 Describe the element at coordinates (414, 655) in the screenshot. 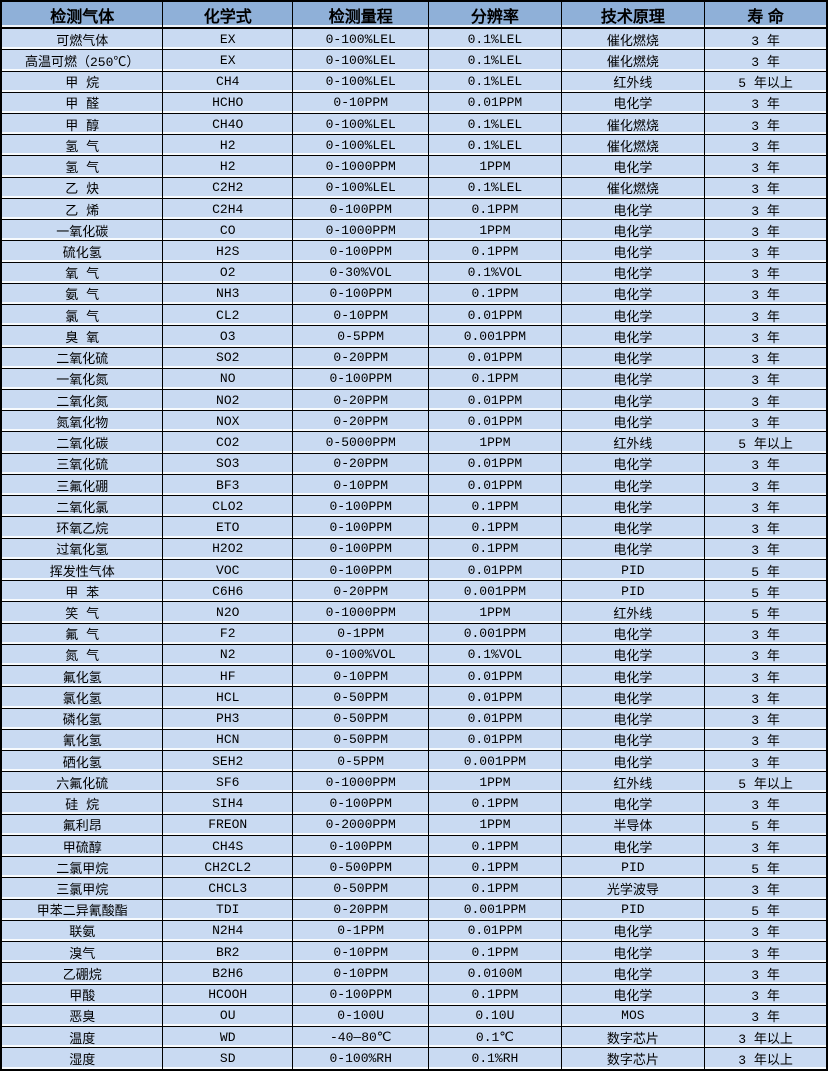

I see `table-row: 氮 气 N2 0-100%VOL 0.1%VOL 电化学 3 年` at that location.